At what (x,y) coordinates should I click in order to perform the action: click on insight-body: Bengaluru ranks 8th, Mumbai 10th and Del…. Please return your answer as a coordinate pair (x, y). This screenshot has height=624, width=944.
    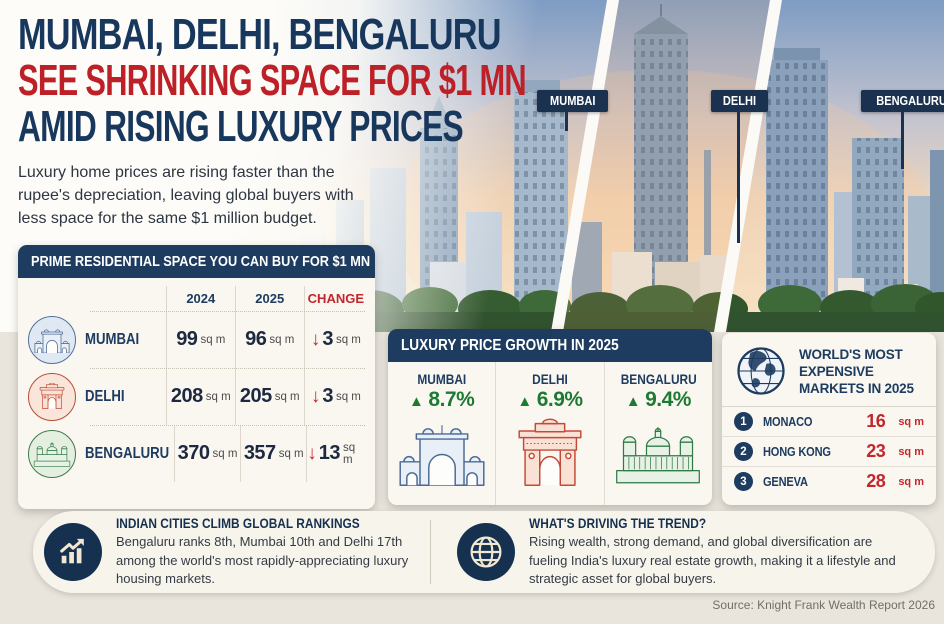
    Looking at the image, I should click on (262, 560).